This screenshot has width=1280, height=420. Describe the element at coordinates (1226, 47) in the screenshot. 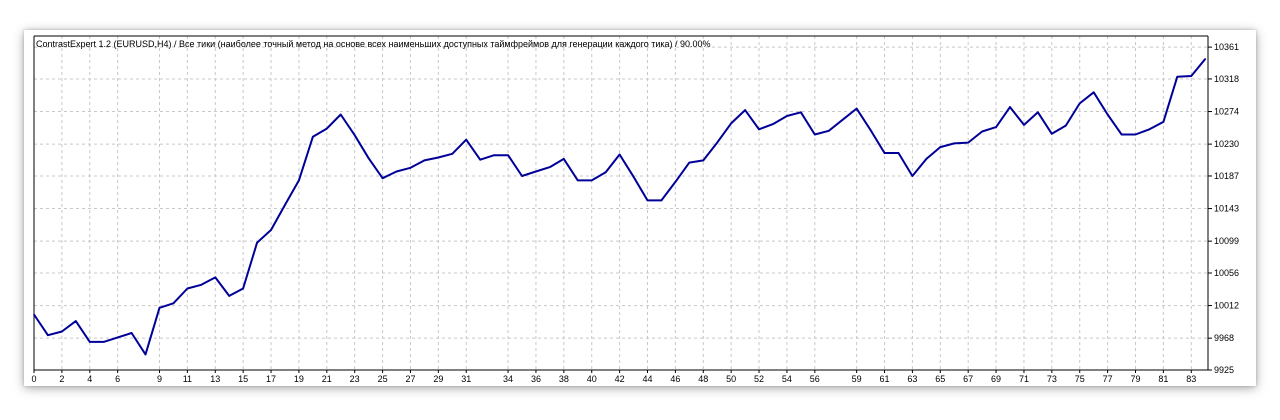

I see `y-tick-label: 10361` at that location.